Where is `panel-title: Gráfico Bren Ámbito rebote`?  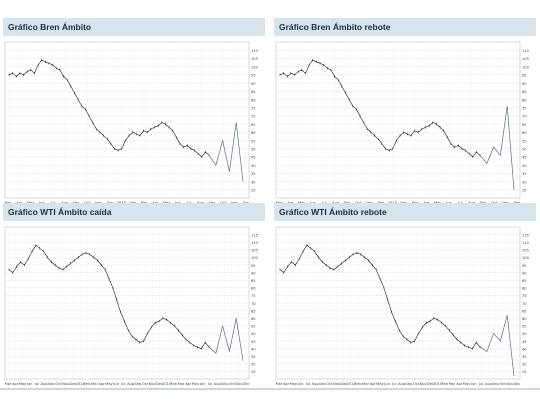
panel-title: Gráfico Bren Ámbito rebote is located at coordinates (405, 27).